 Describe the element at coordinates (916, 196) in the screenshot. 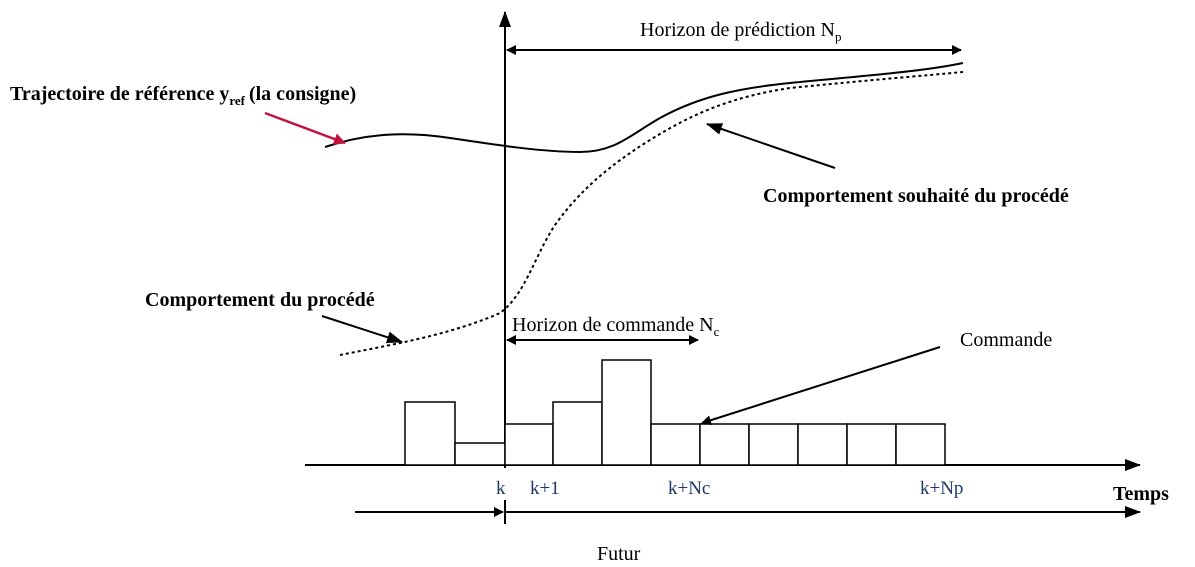

I see `desired-behaviour-label: Comportement souhaité du procédé` at that location.